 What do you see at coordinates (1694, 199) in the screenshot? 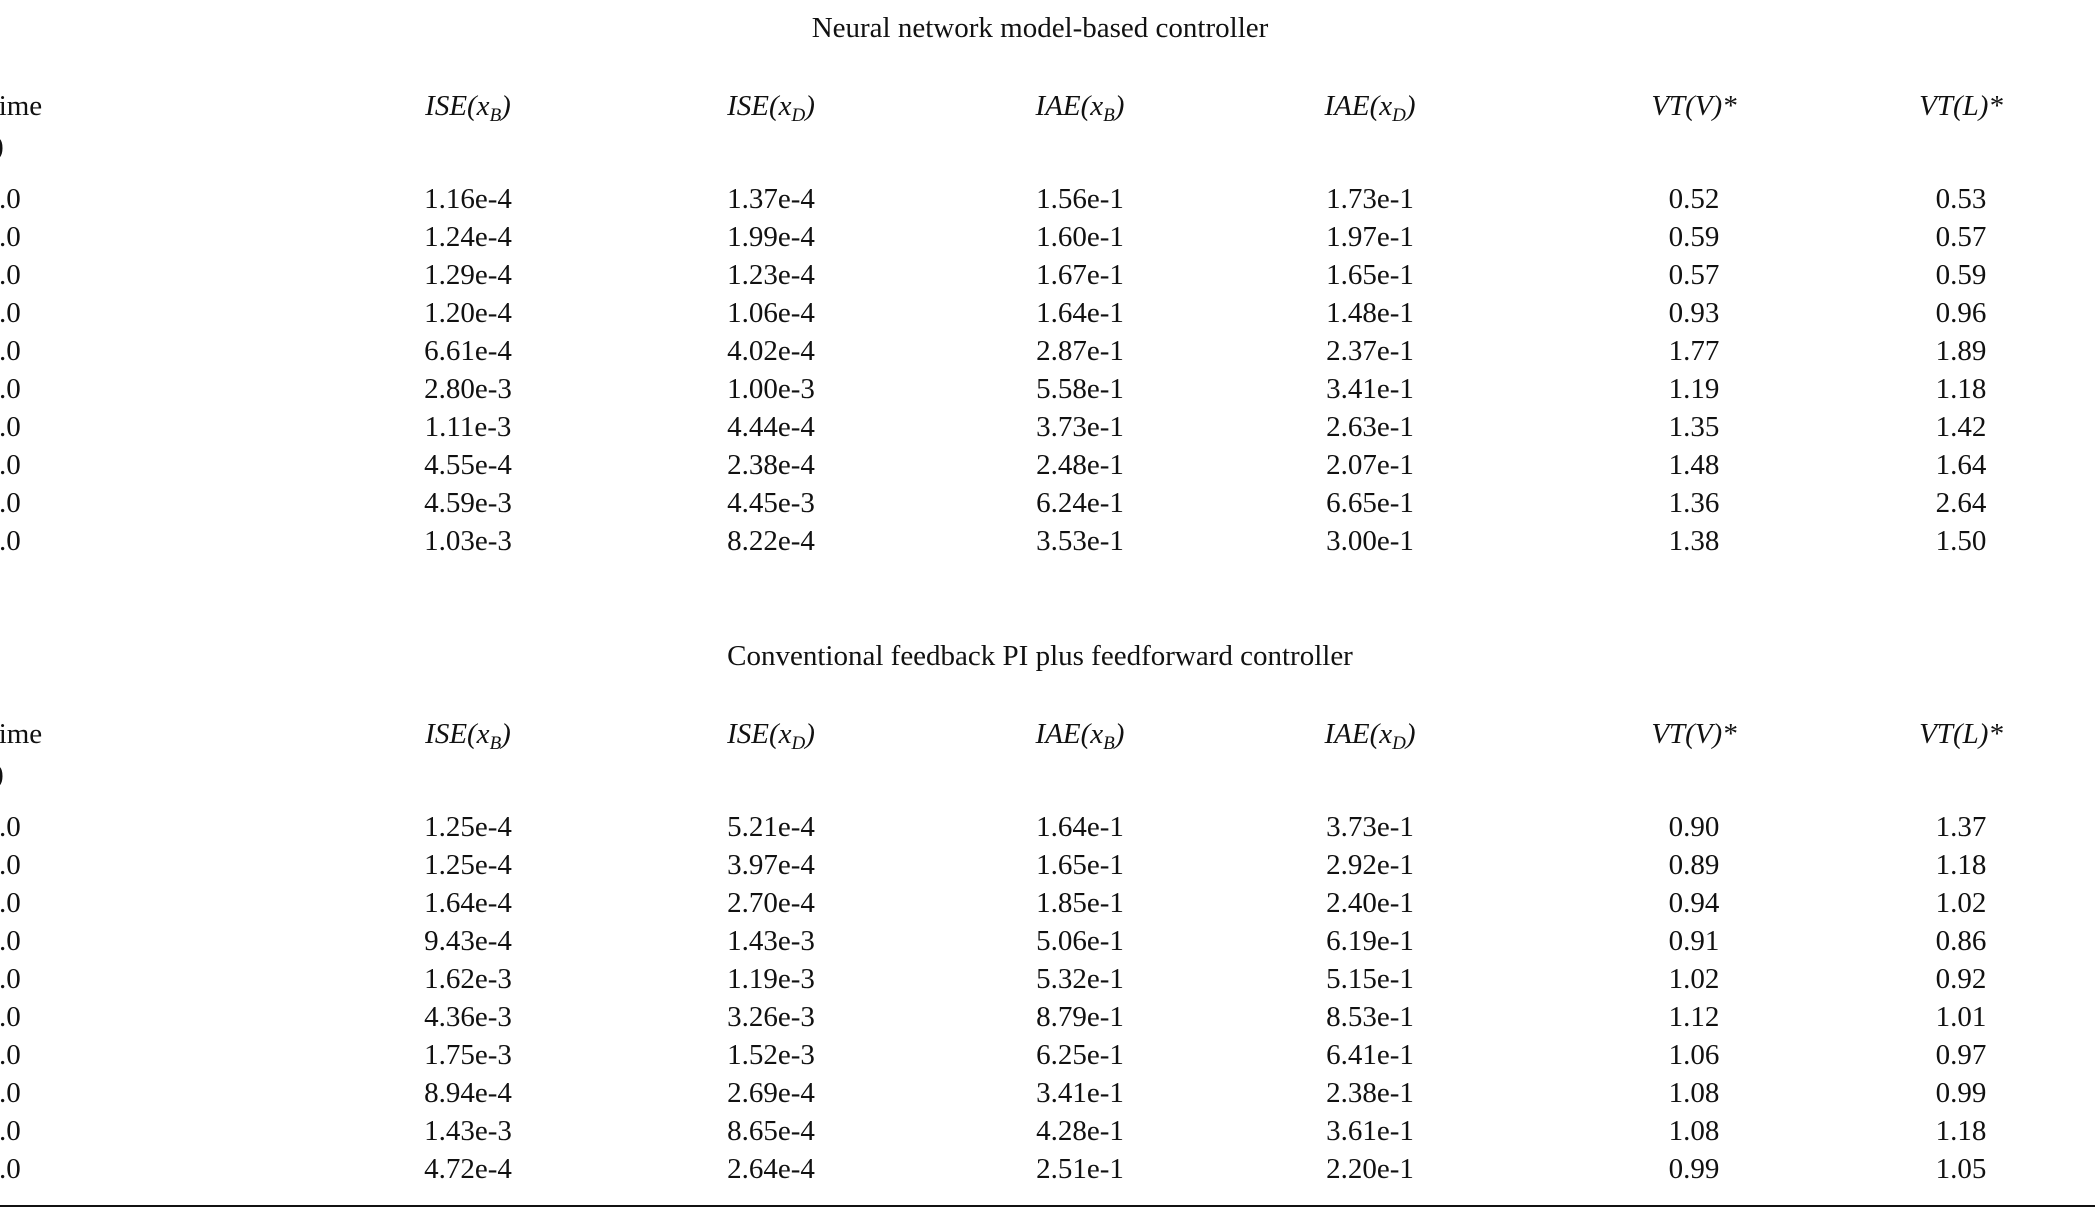
I see `value-cell: 0.52` at bounding box center [1694, 199].